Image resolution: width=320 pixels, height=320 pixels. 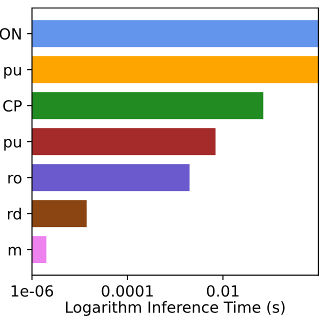 I want to click on y-tick-label: ro, so click(x=15, y=179).